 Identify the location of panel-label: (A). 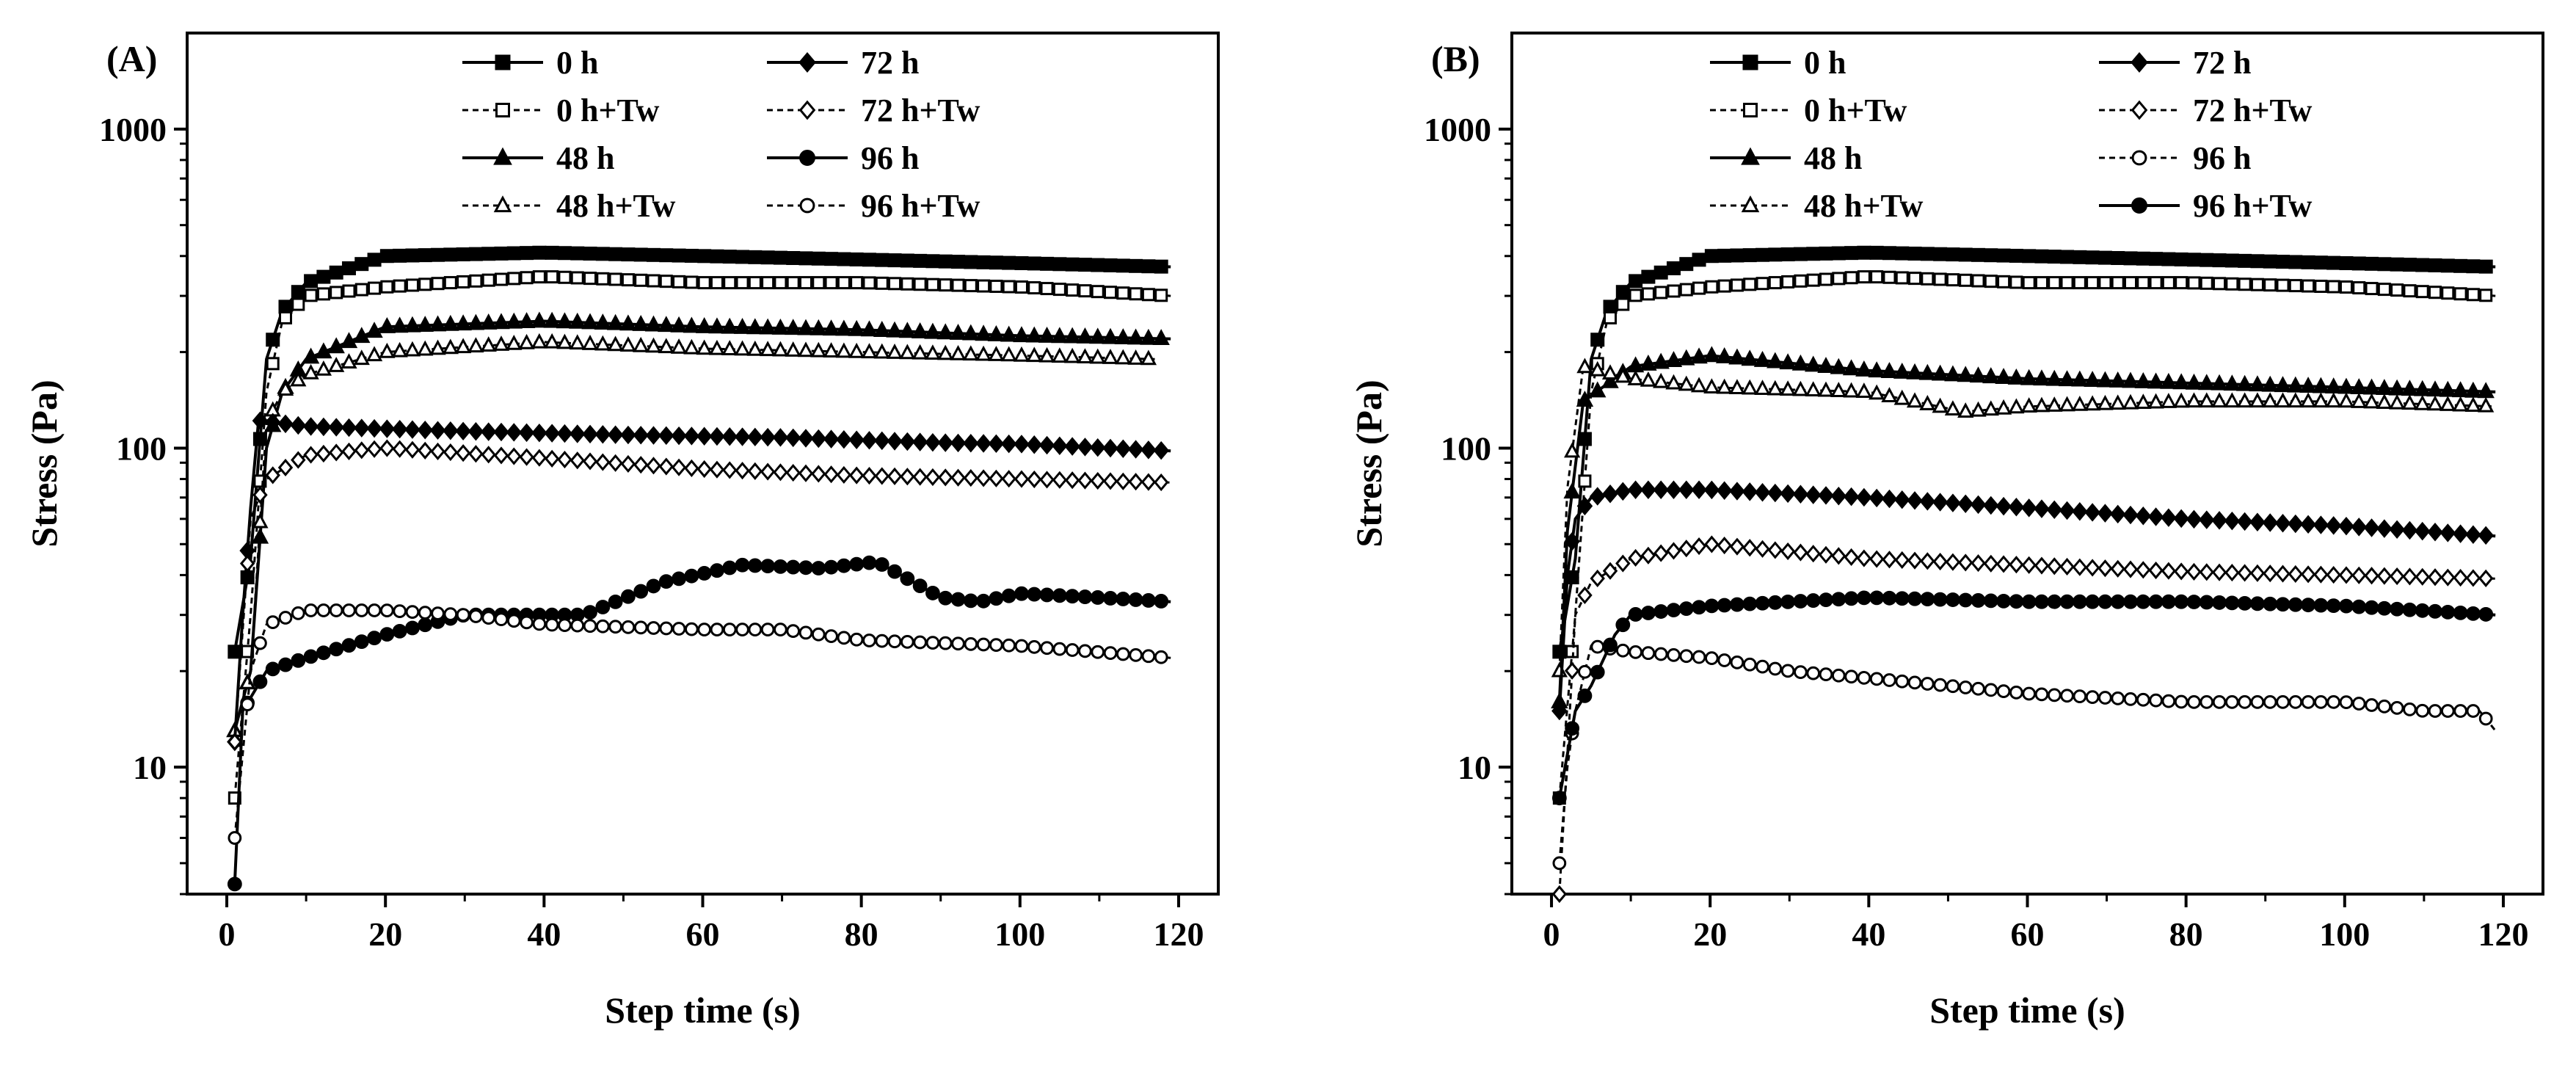
(131, 58).